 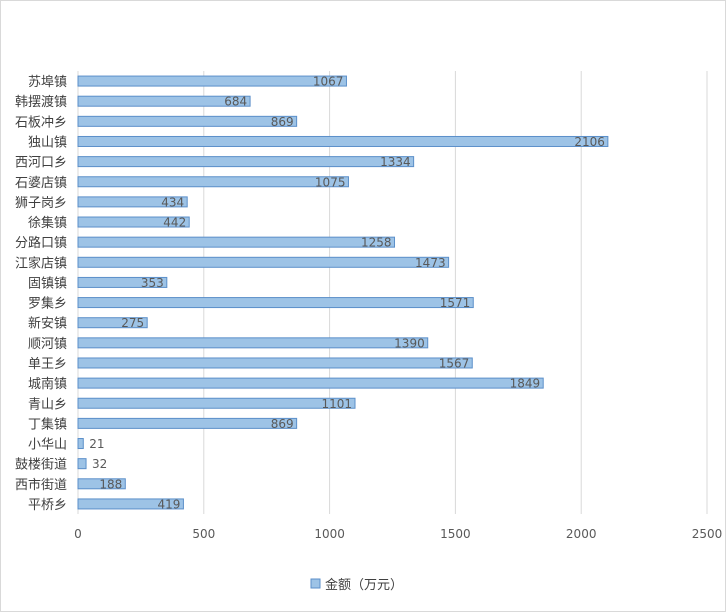 I want to click on x-tick-label: 1500, so click(x=455, y=534).